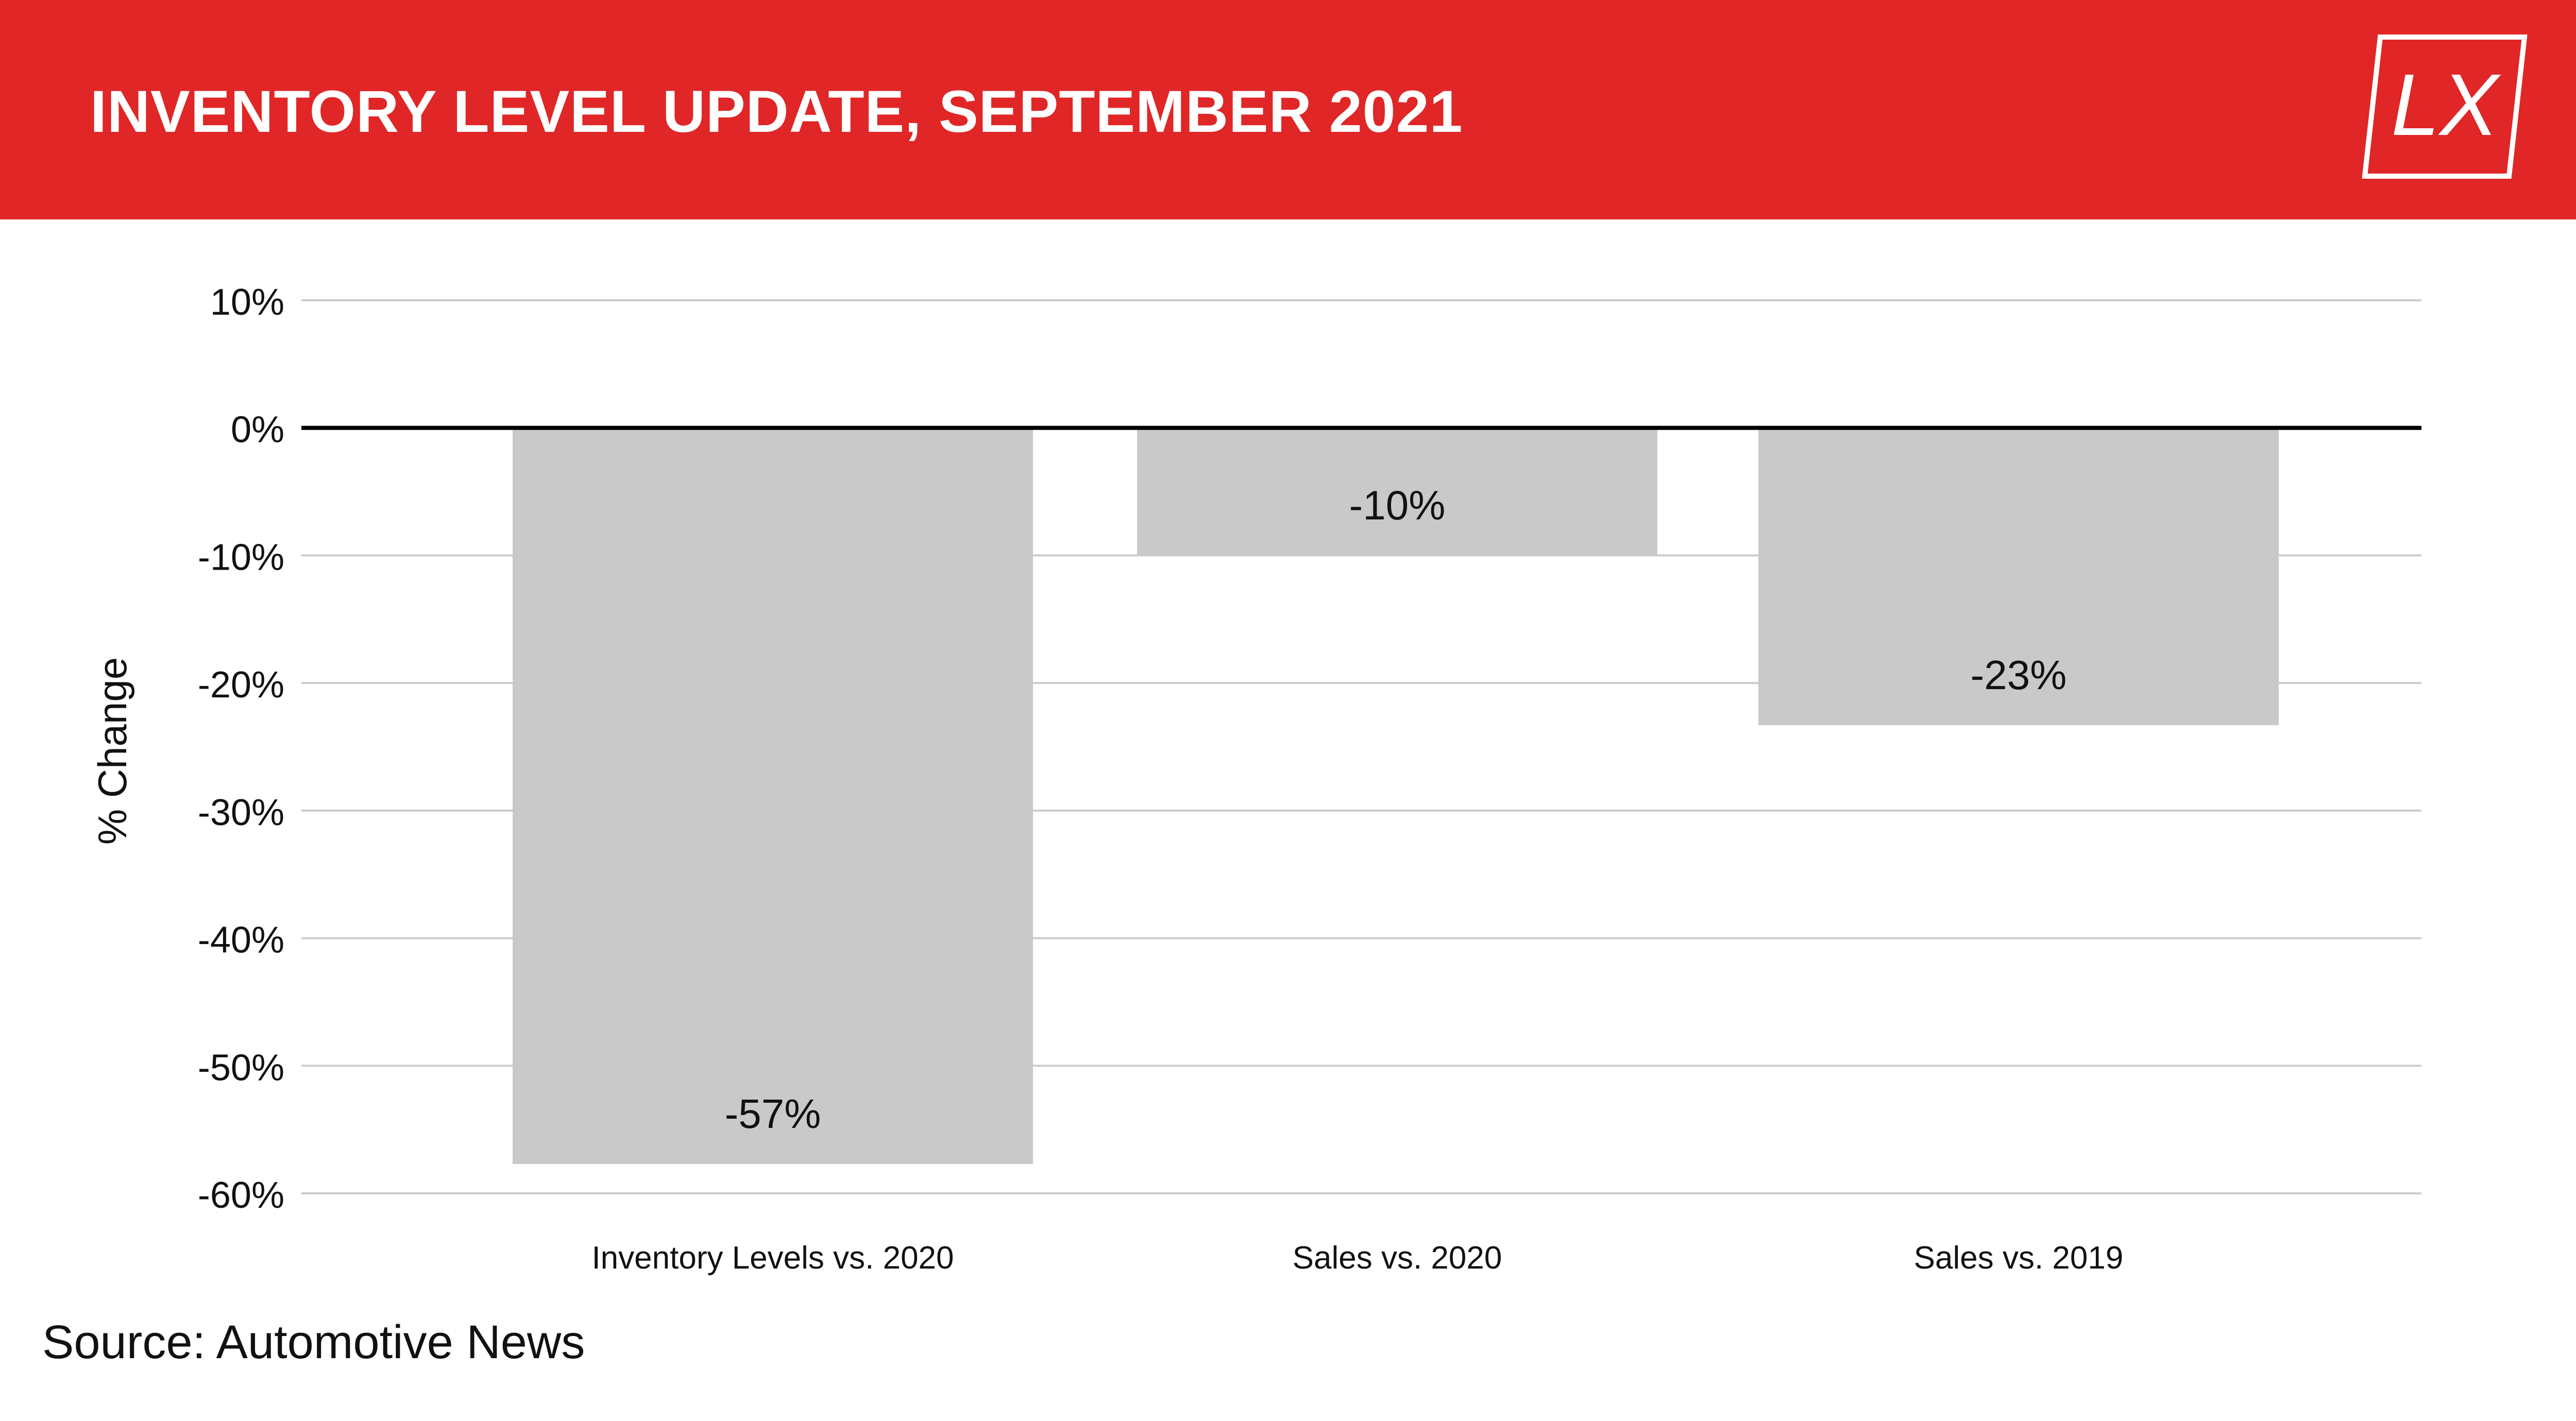 Image resolution: width=2576 pixels, height=1421 pixels. Describe the element at coordinates (776, 112) in the screenshot. I see `chart-title: INVENTORY LEVEL UPDATE, SEPTEMBER 2021` at that location.